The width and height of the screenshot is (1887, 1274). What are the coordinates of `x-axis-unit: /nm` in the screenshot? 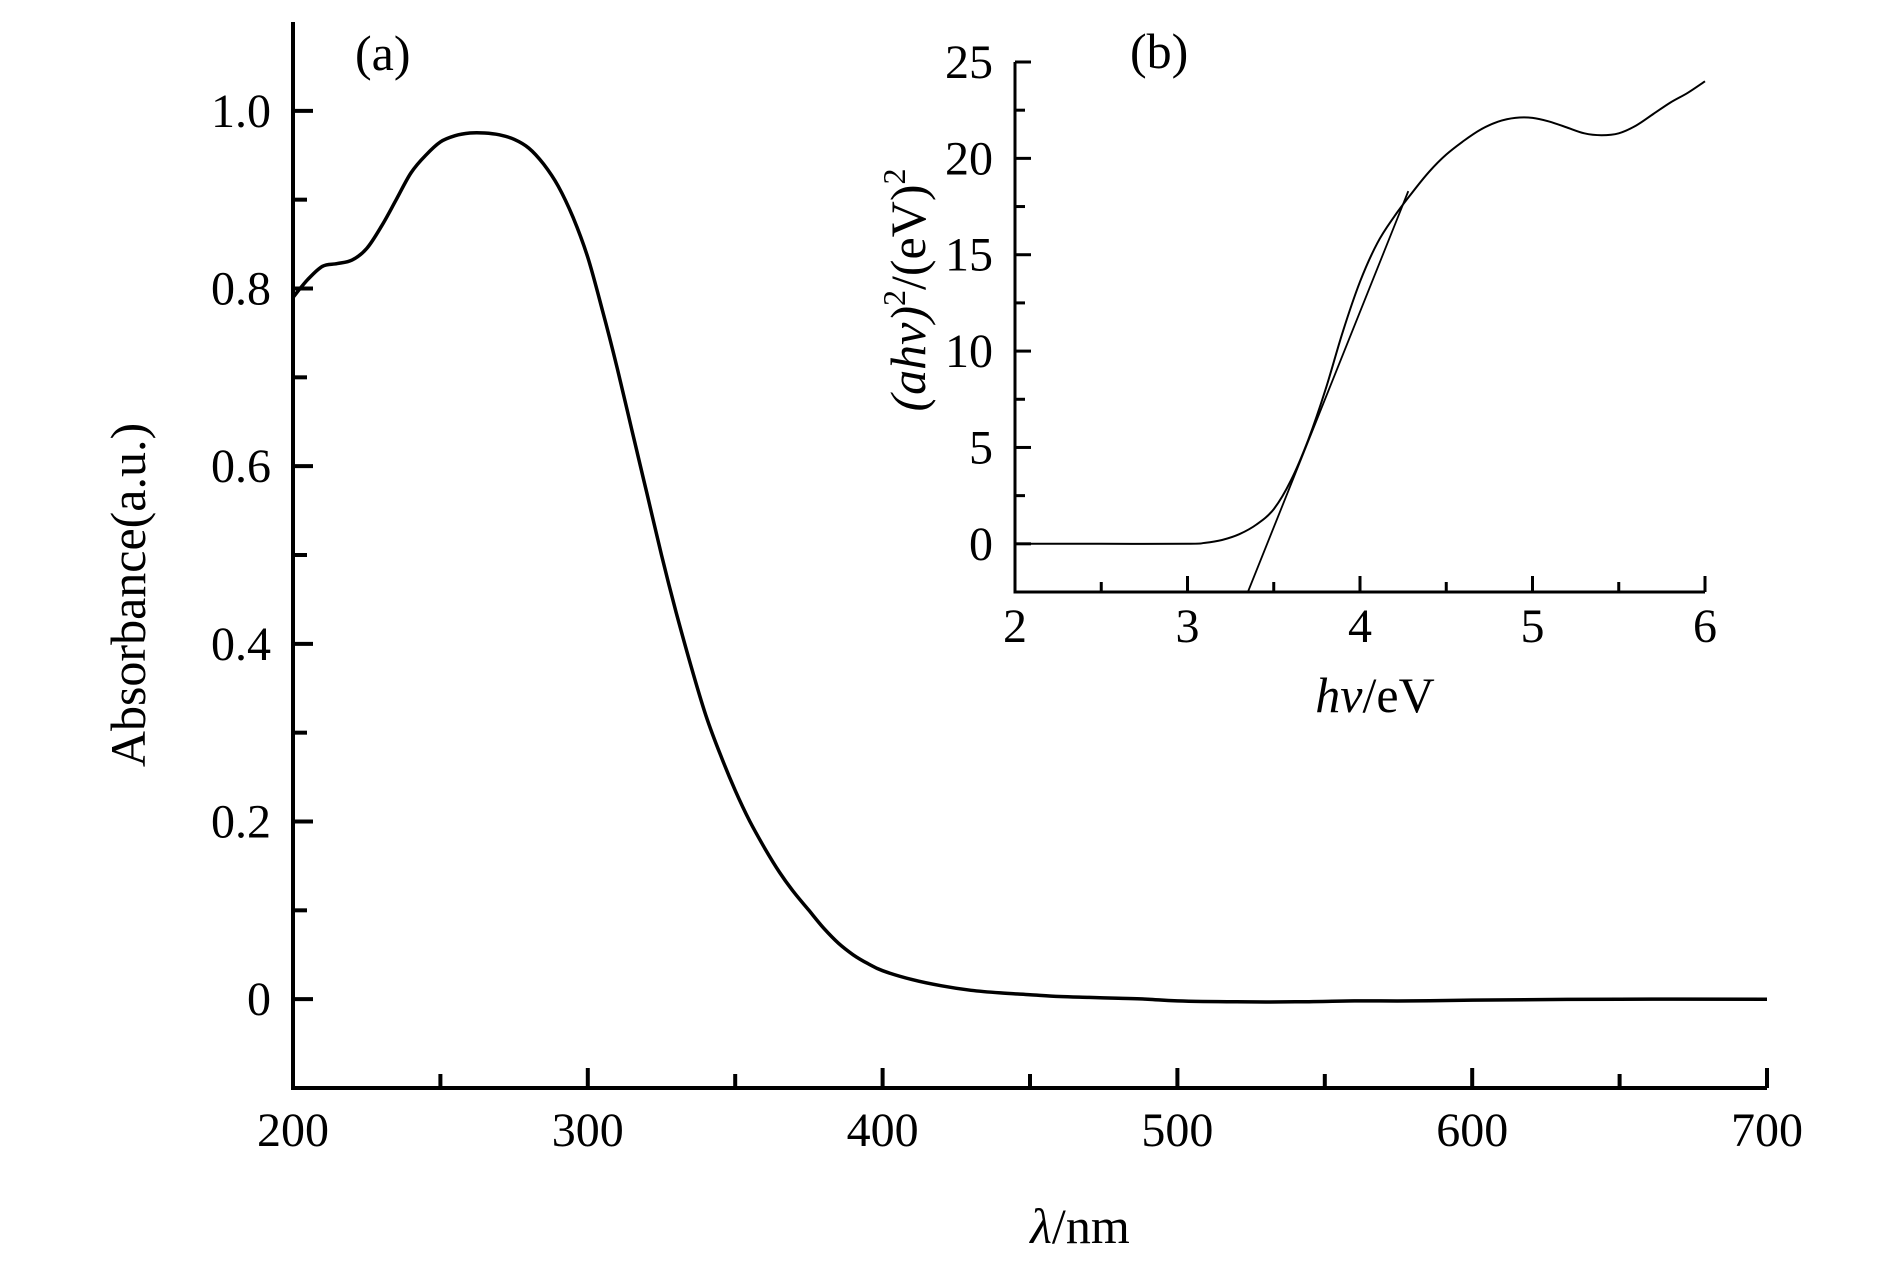 It's located at (1091, 1226).